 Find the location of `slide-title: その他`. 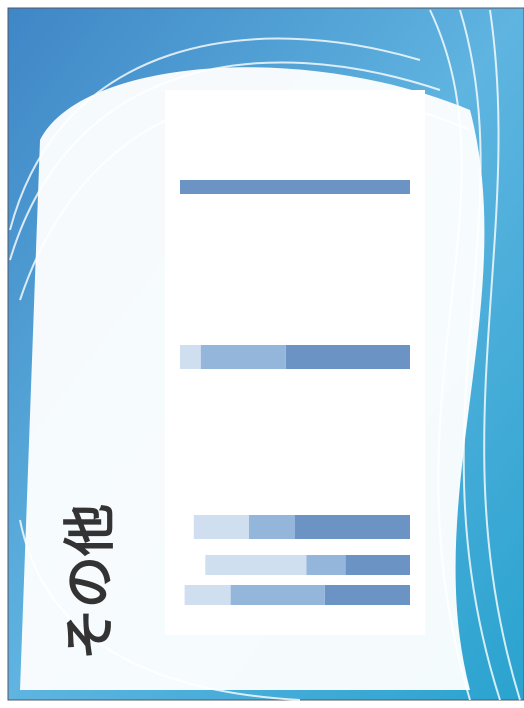

slide-title: その他 is located at coordinates (91, 582).